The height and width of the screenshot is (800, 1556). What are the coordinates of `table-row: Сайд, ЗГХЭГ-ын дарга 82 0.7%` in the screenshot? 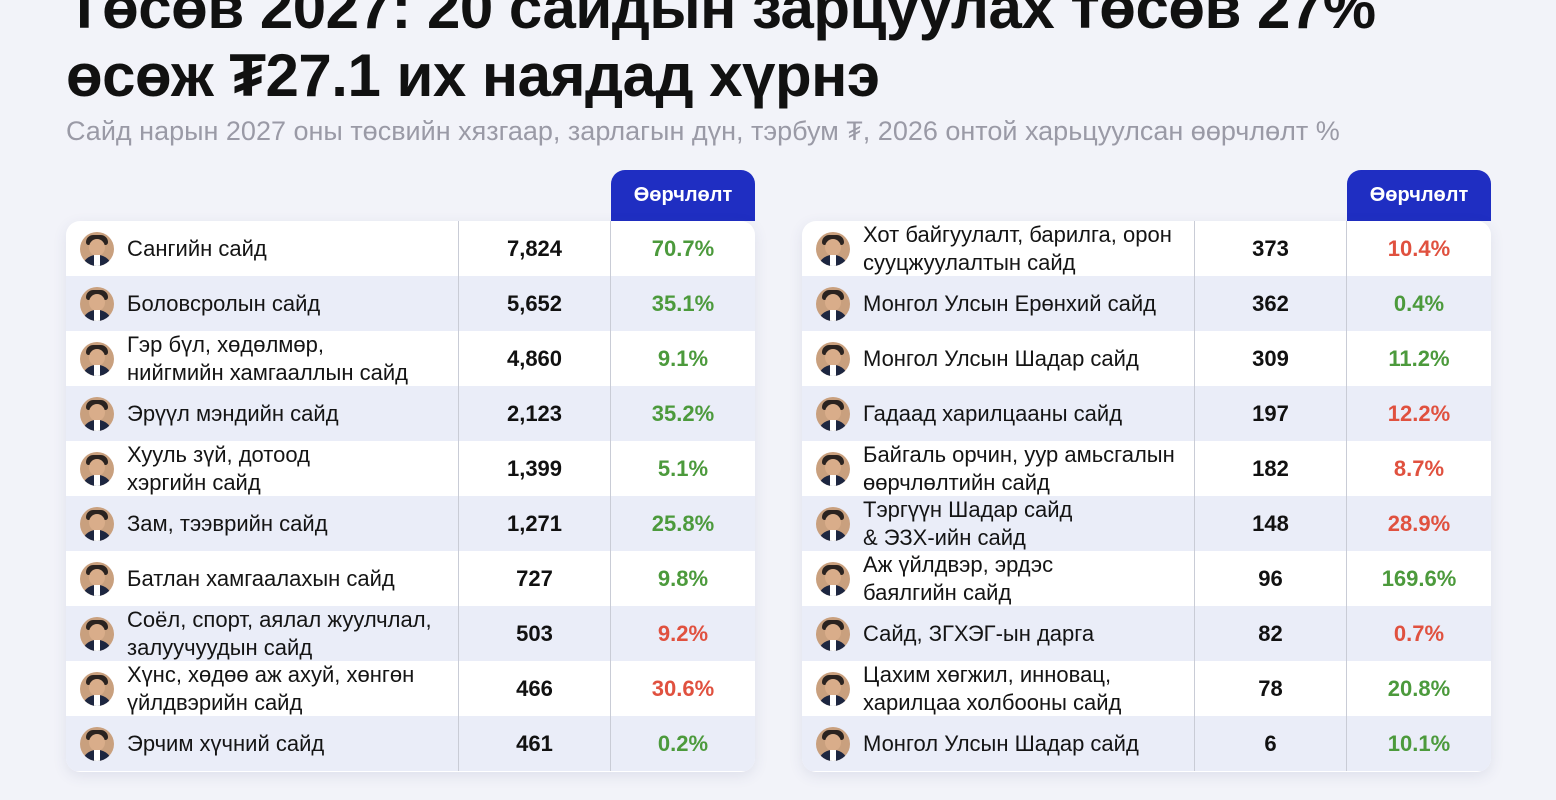 It's located at (1146, 633).